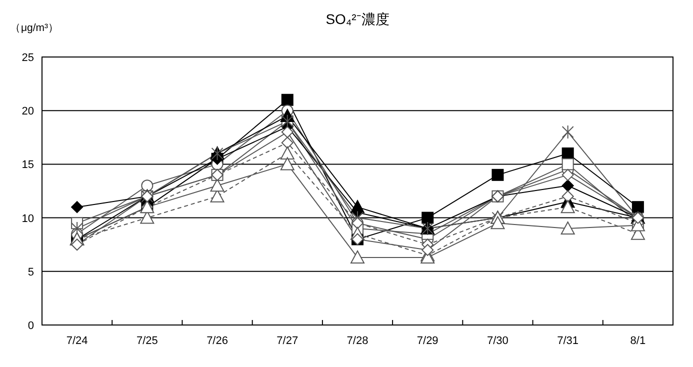 The image size is (693, 367). What do you see at coordinates (568, 341) in the screenshot?
I see `x-tick-label: 7/31` at bounding box center [568, 341].